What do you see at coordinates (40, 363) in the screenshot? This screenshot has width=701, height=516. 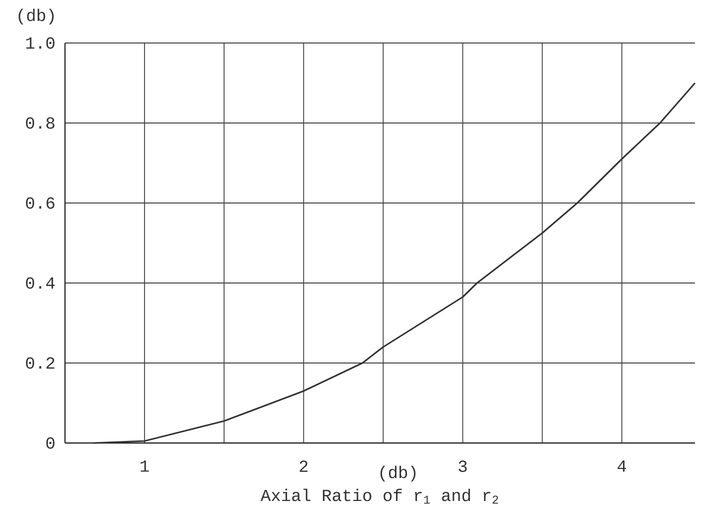 I see `y-tick-label: 0.2` at bounding box center [40, 363].